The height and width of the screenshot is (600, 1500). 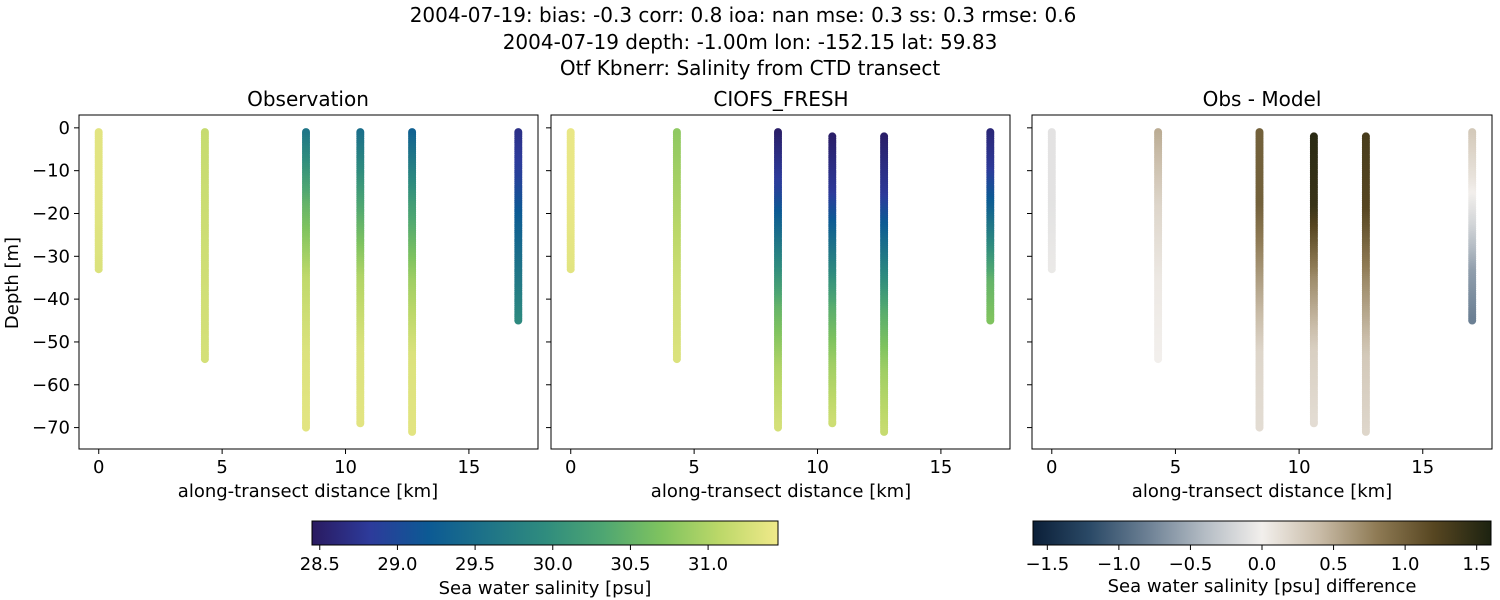 What do you see at coordinates (1262, 533) in the screenshot?
I see `colorbar-difference-bar` at bounding box center [1262, 533].